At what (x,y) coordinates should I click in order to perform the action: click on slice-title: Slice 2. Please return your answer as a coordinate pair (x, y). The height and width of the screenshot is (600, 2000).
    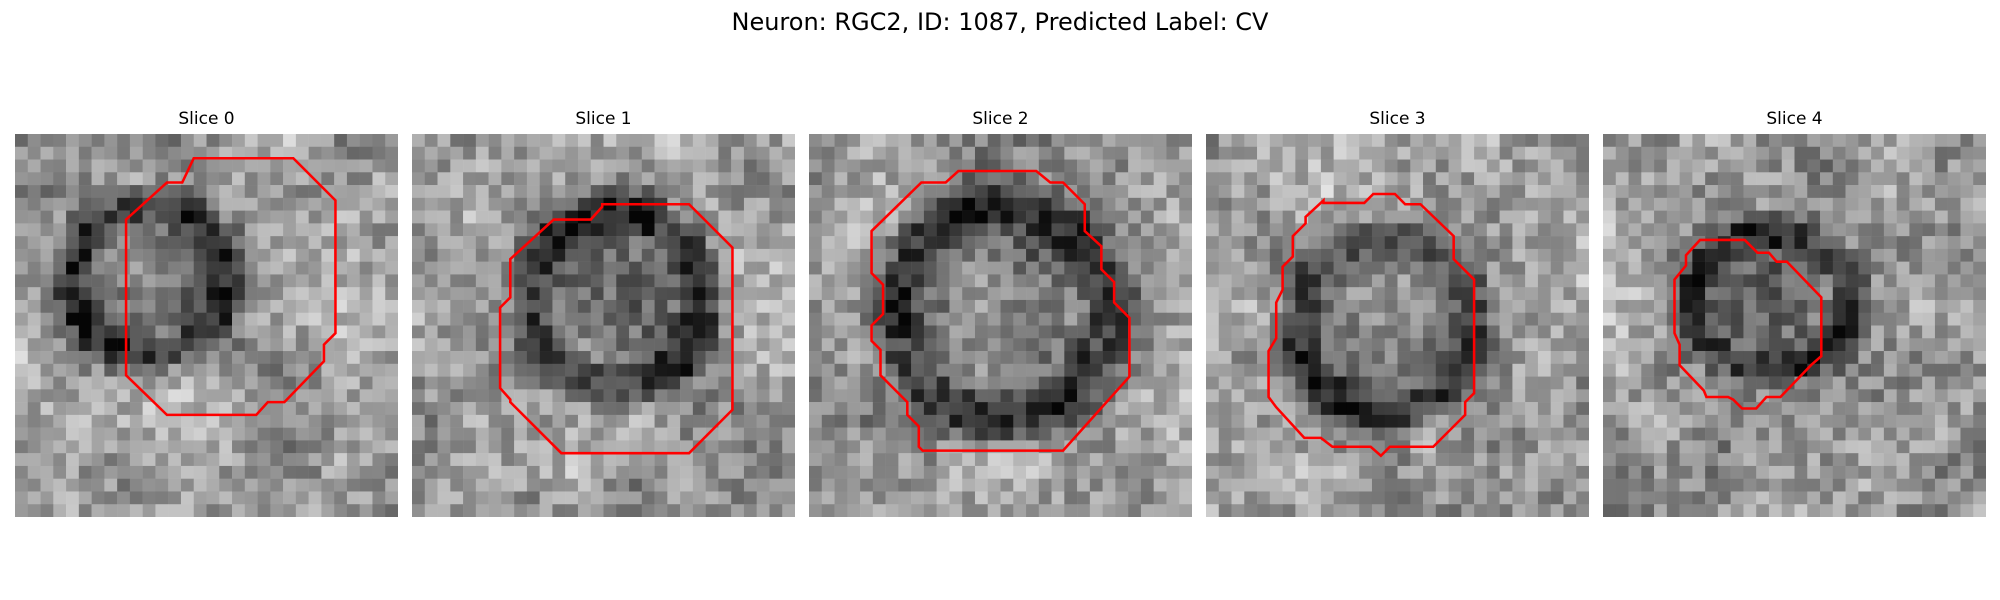
    Looking at the image, I should click on (1000, 119).